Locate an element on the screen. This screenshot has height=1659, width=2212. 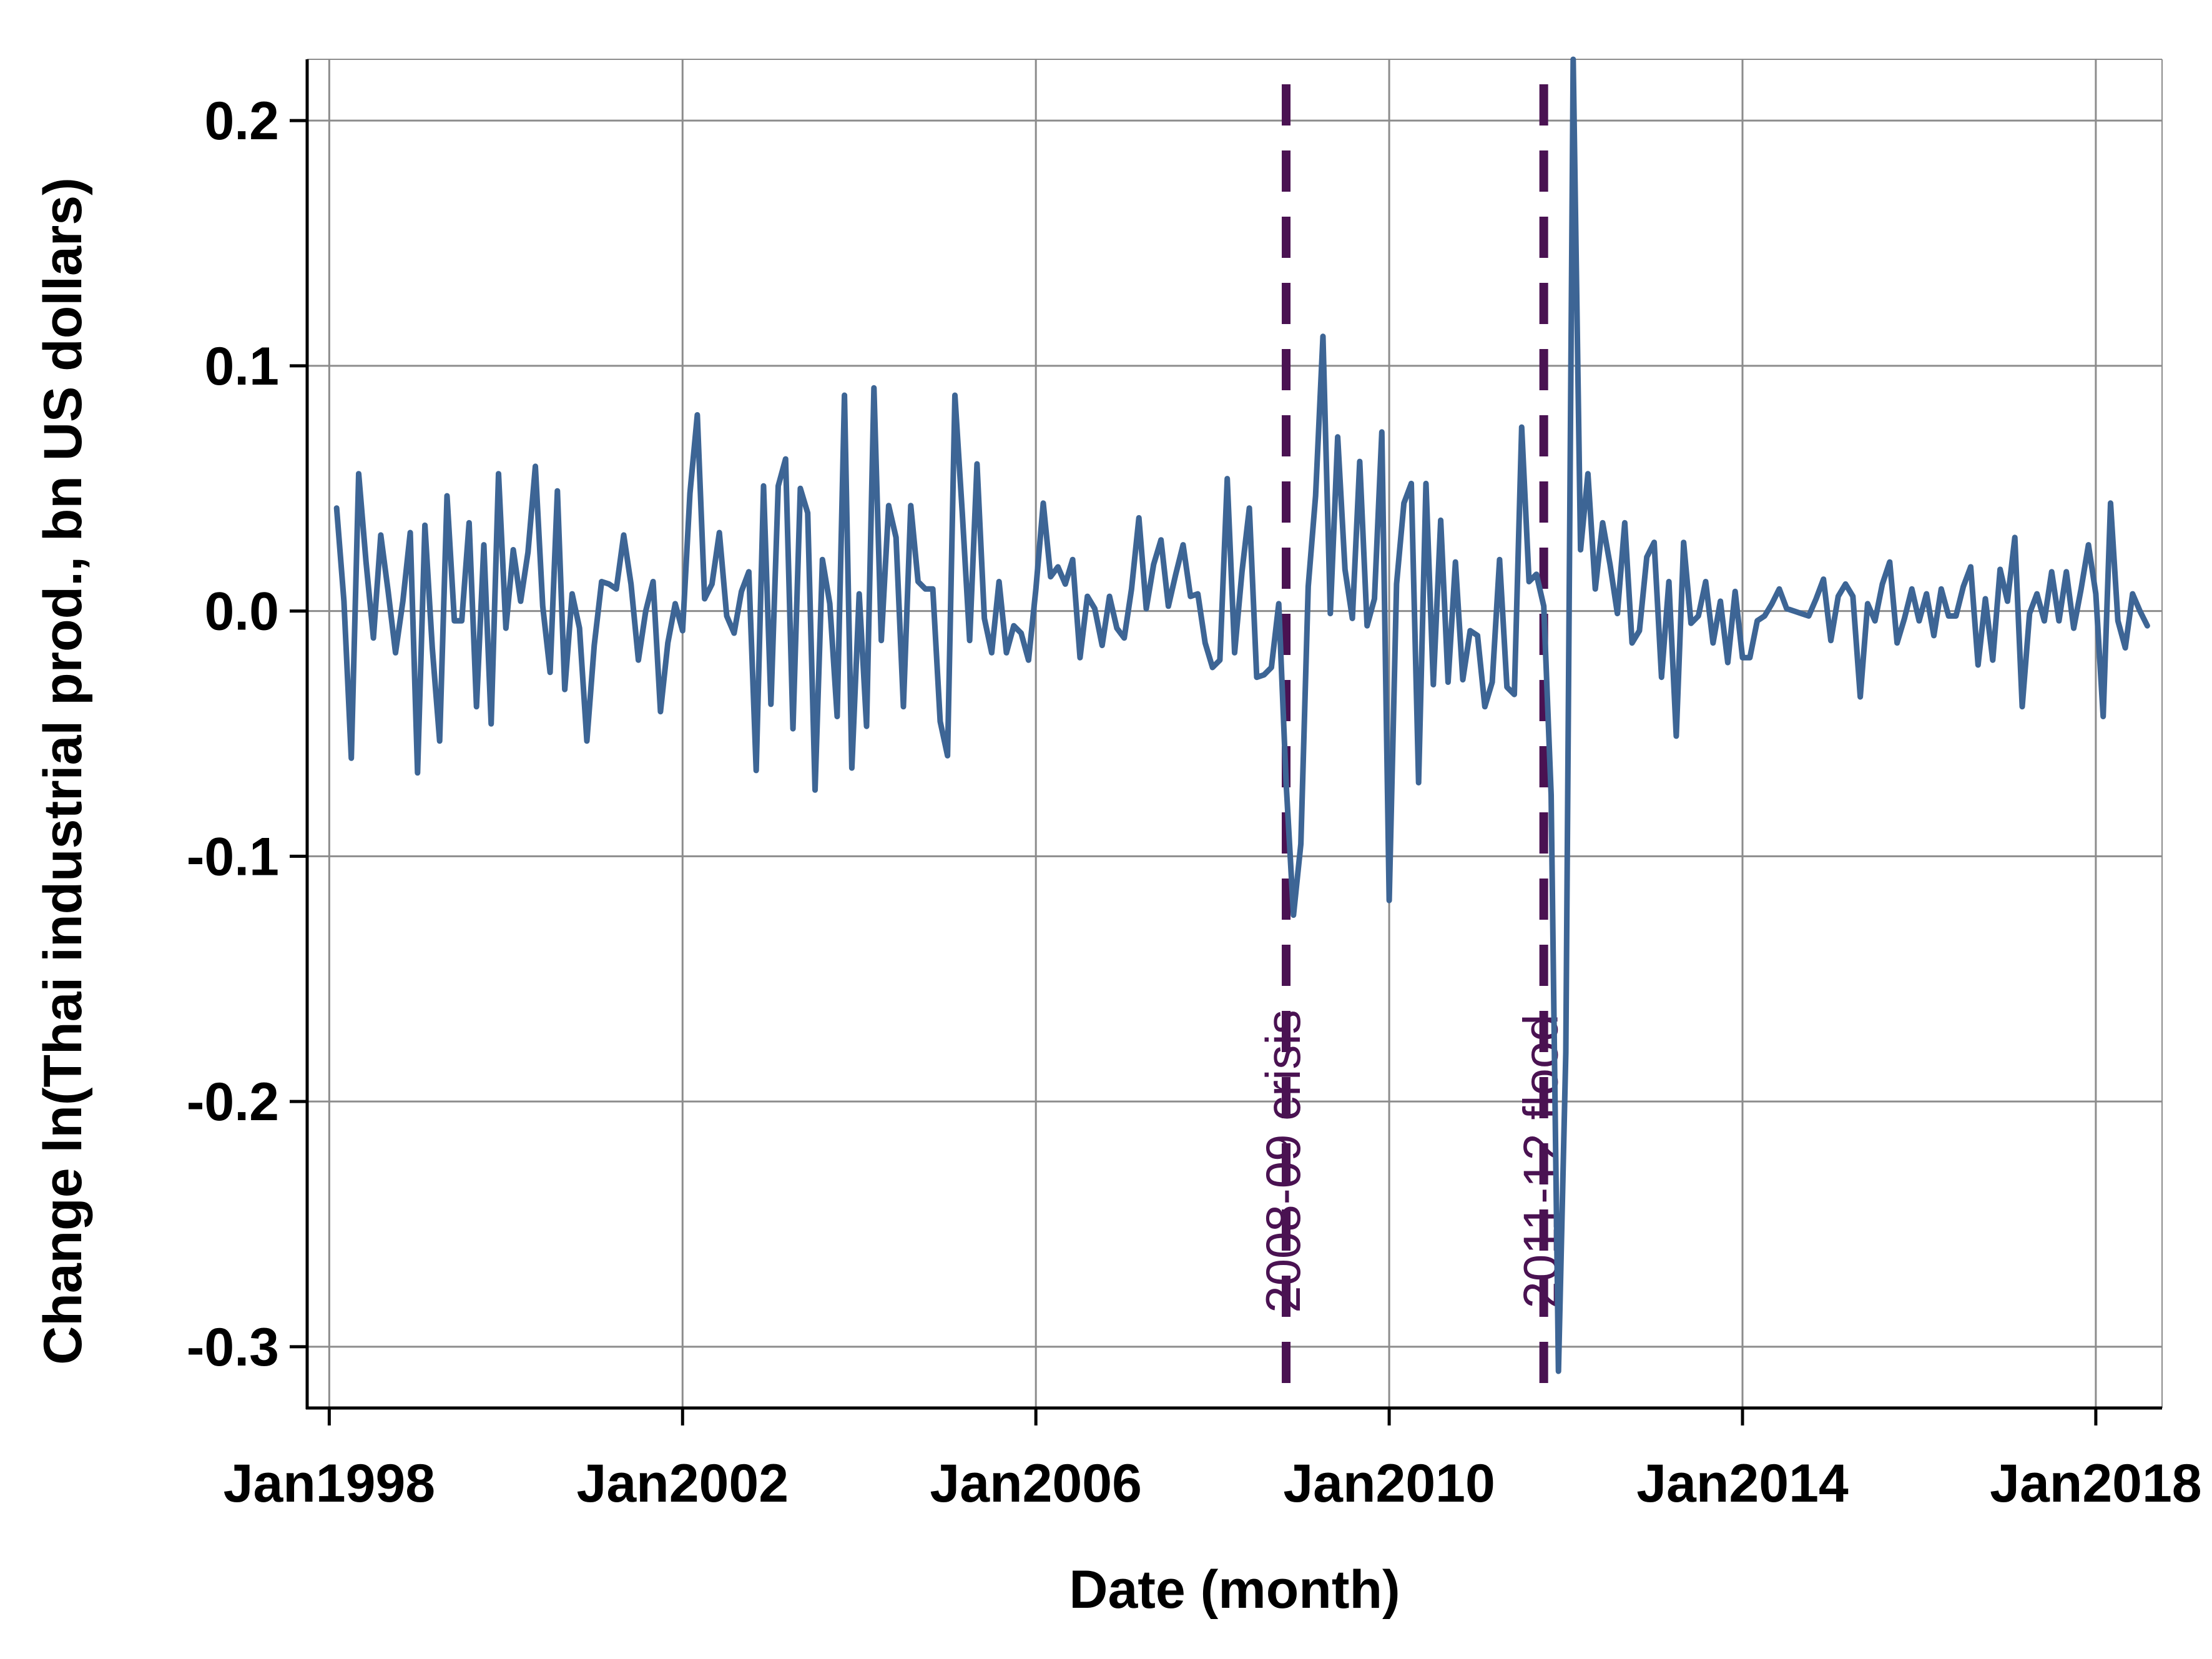
x-tick-label: Jan2014 is located at coordinates (1742, 1484).